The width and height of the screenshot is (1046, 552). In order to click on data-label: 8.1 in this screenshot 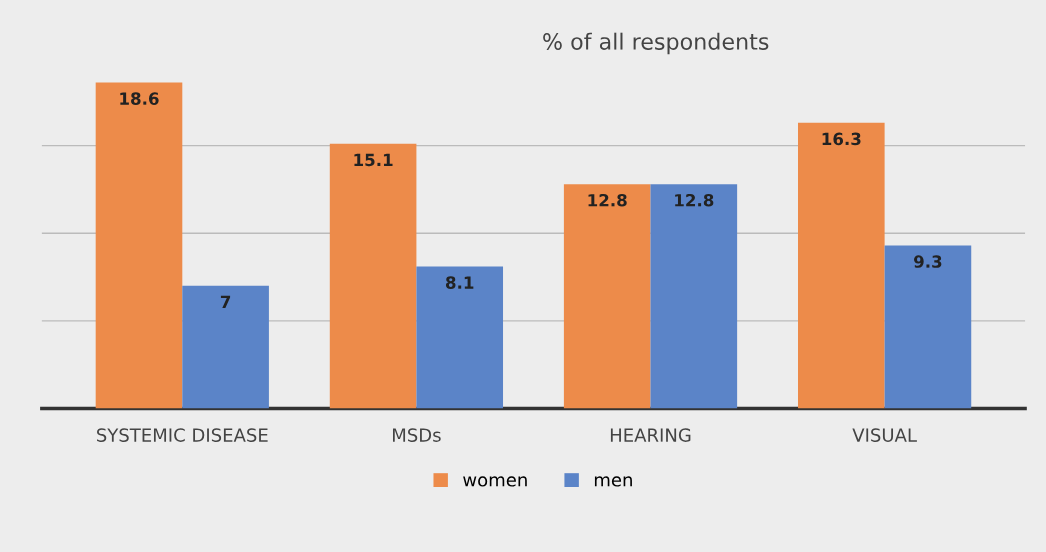, I will do `click(459, 282)`.